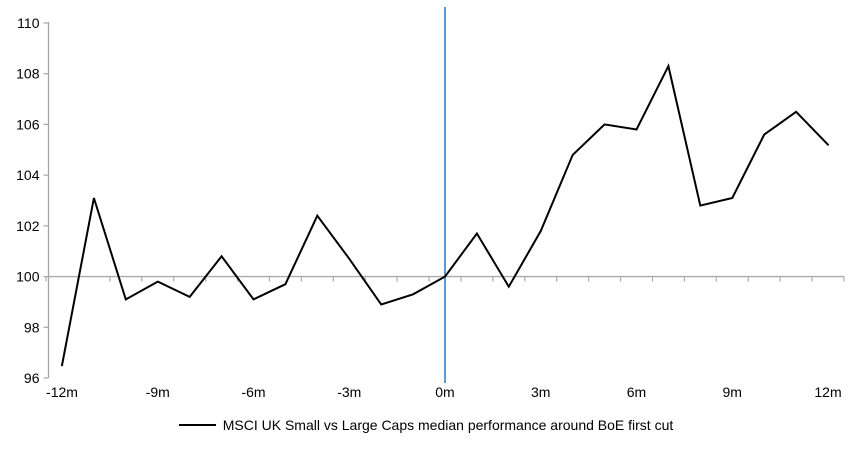 The height and width of the screenshot is (450, 852). Describe the element at coordinates (28, 74) in the screenshot. I see `y-tick-label: 108` at that location.